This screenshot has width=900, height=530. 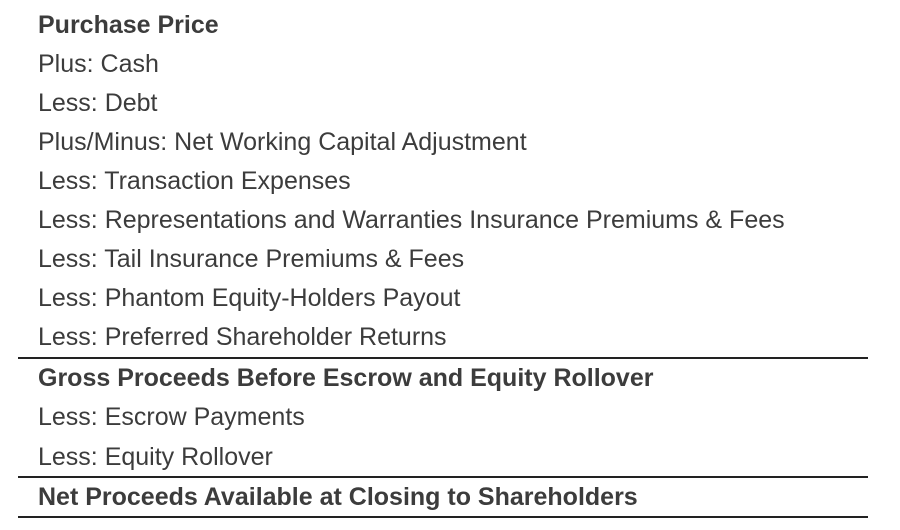 I want to click on row-escrow-payments: Less: Escrow Payments, so click(x=171, y=417).